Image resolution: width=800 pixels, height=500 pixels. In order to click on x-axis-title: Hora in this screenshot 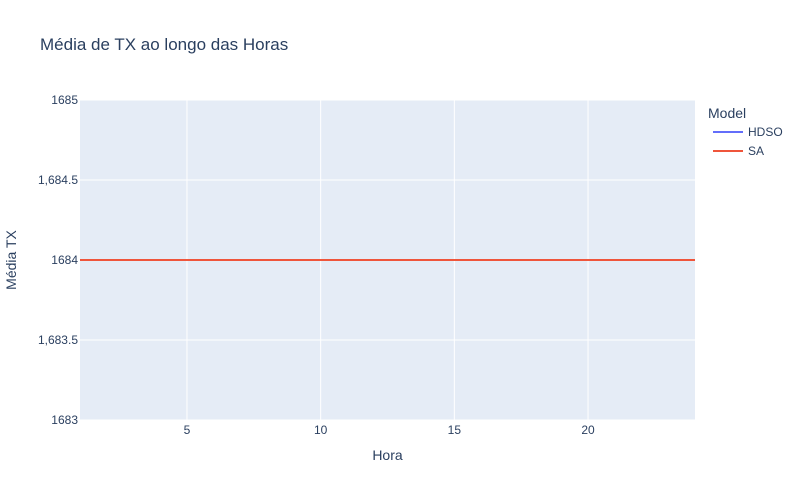, I will do `click(387, 455)`.